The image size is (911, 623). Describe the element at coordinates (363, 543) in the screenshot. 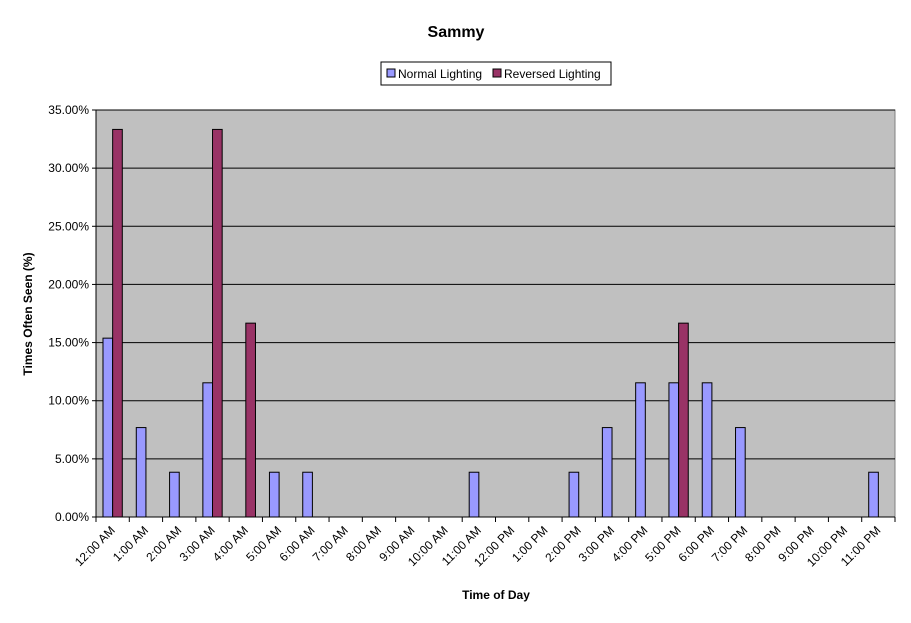

I see `x-tick-label: 8:00 AM` at that location.